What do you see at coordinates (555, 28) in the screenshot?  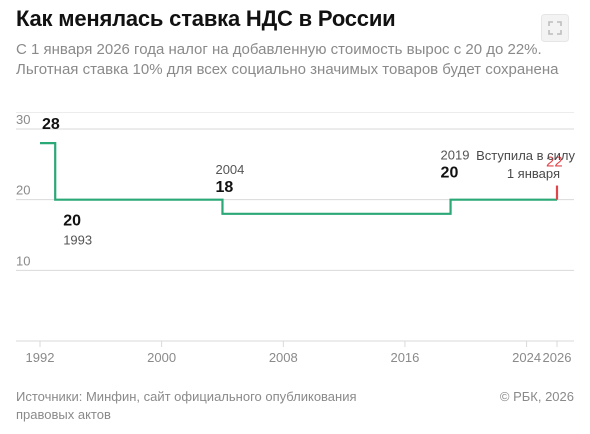 I see `expand-icon` at bounding box center [555, 28].